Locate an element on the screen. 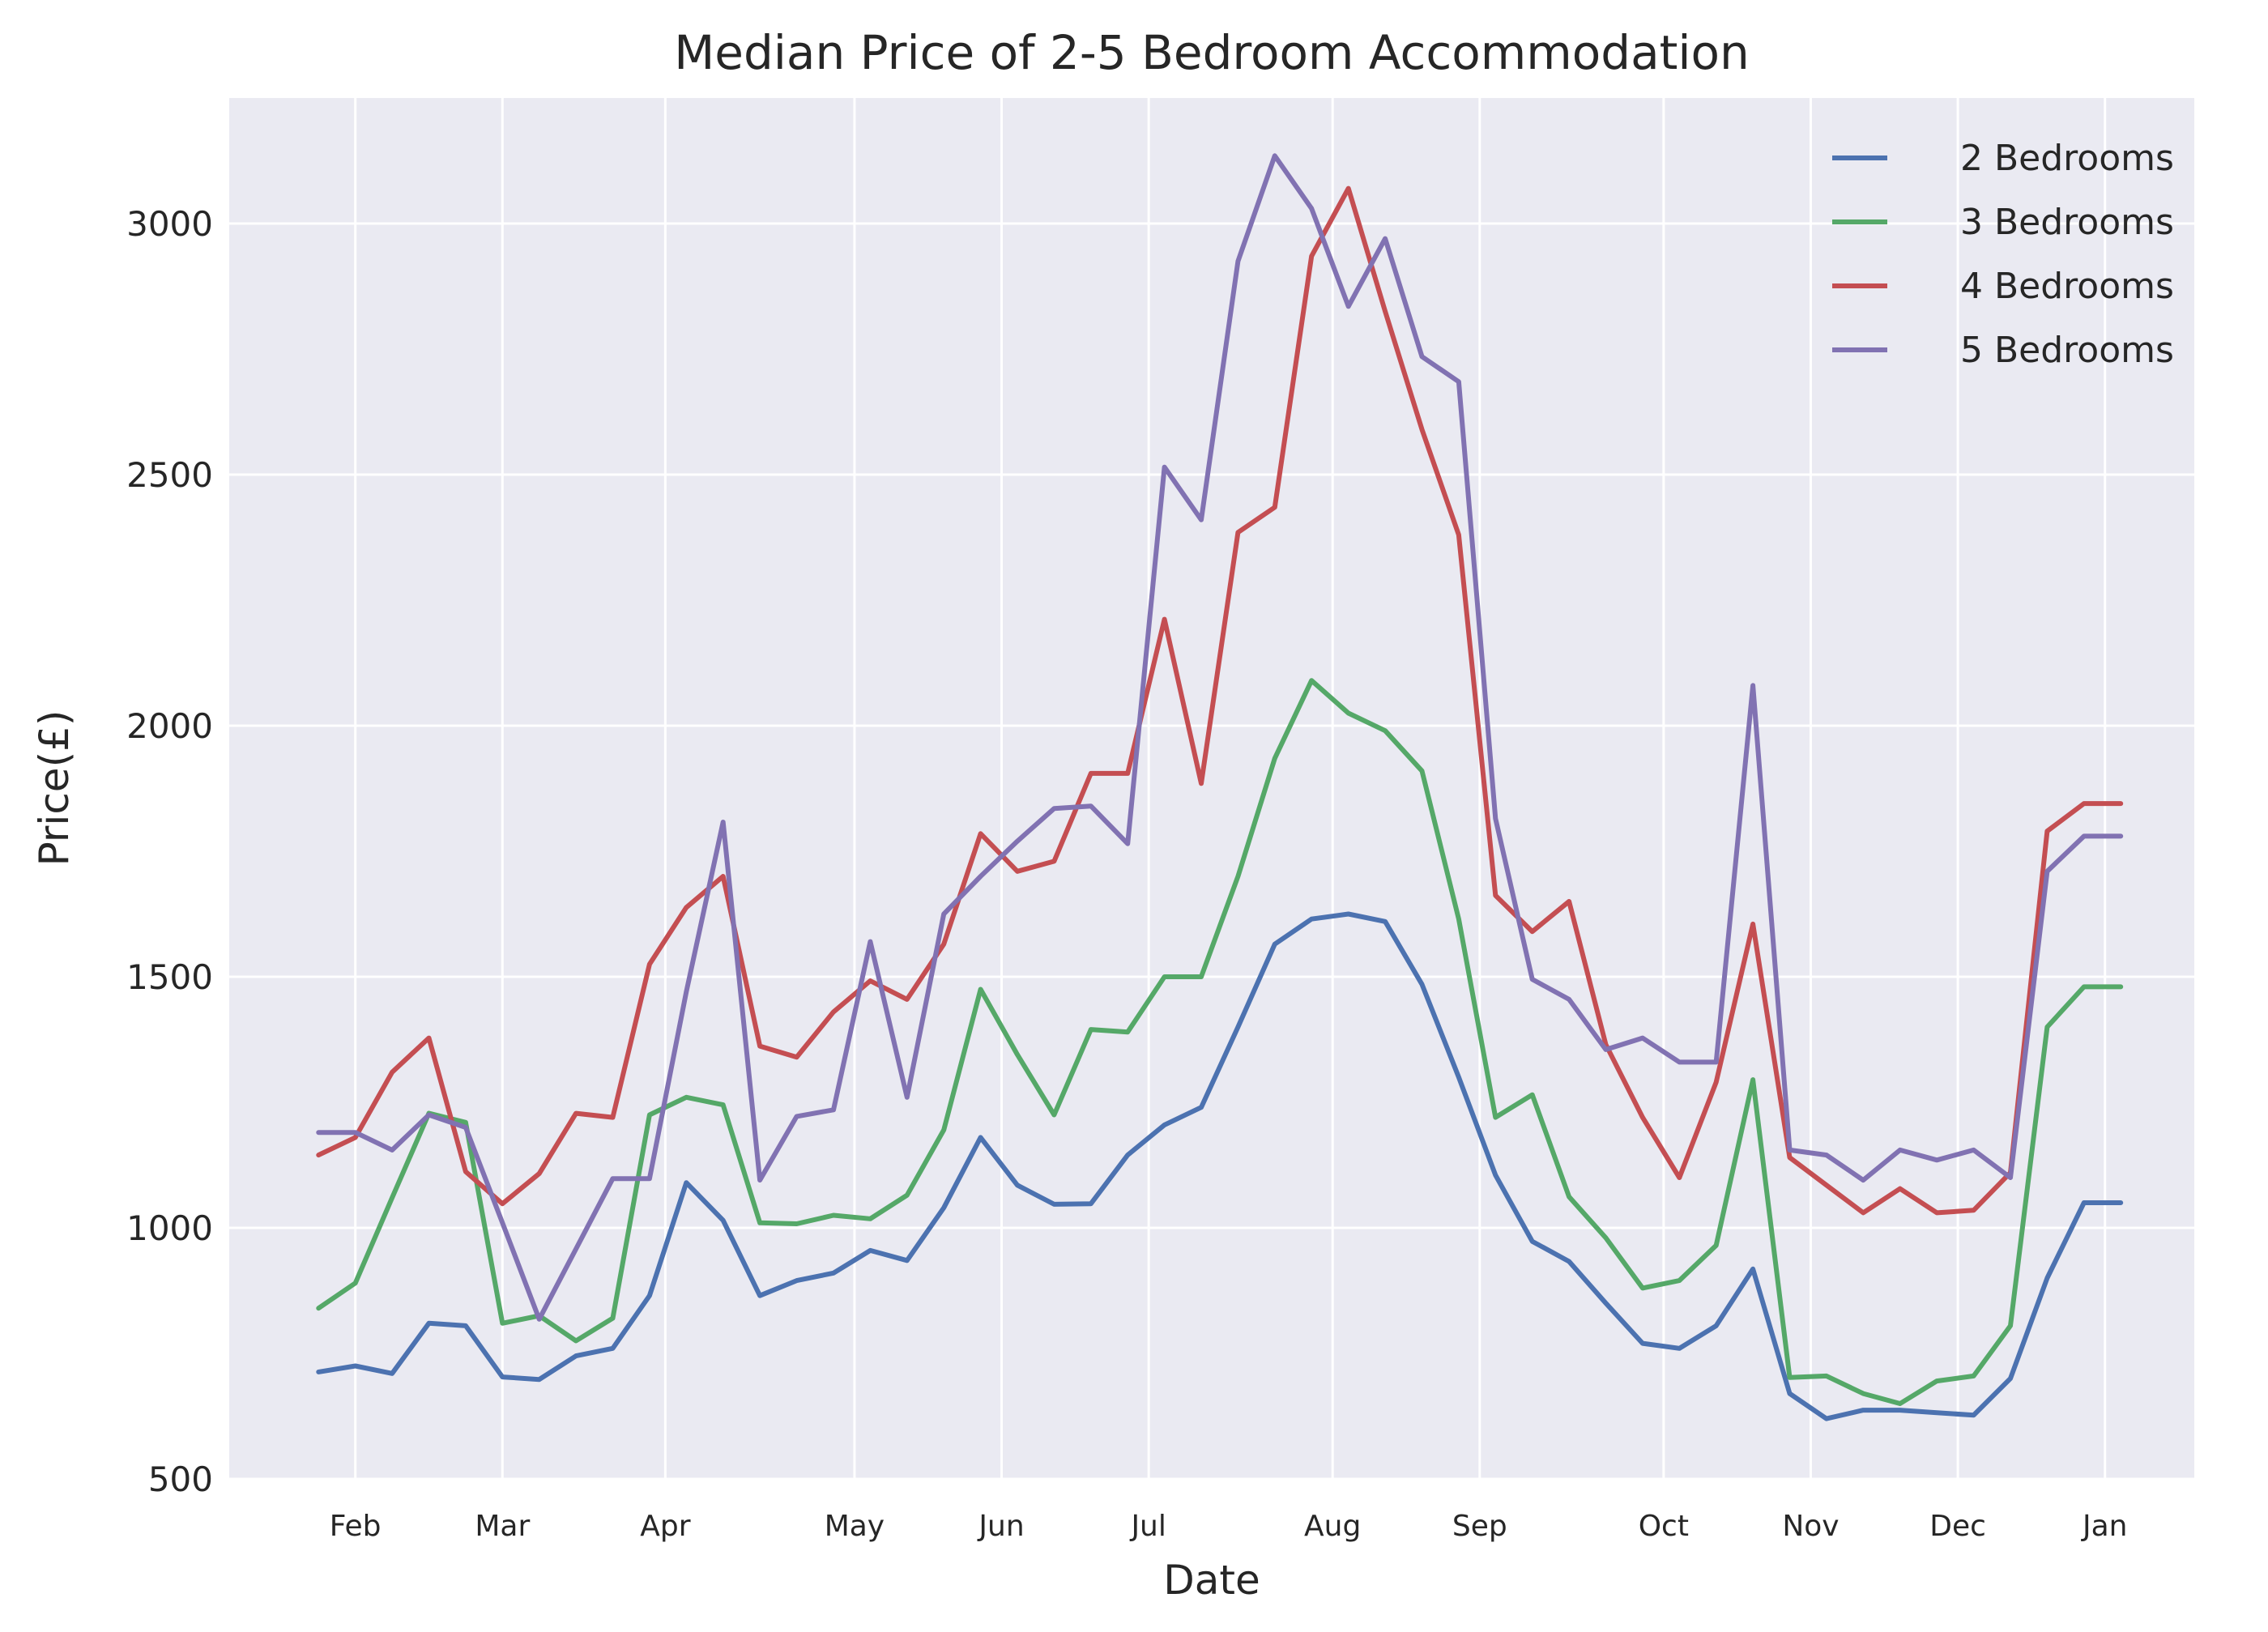 The height and width of the screenshot is (1632, 2268). legend-label: 4 Bedrooms is located at coordinates (2067, 286).